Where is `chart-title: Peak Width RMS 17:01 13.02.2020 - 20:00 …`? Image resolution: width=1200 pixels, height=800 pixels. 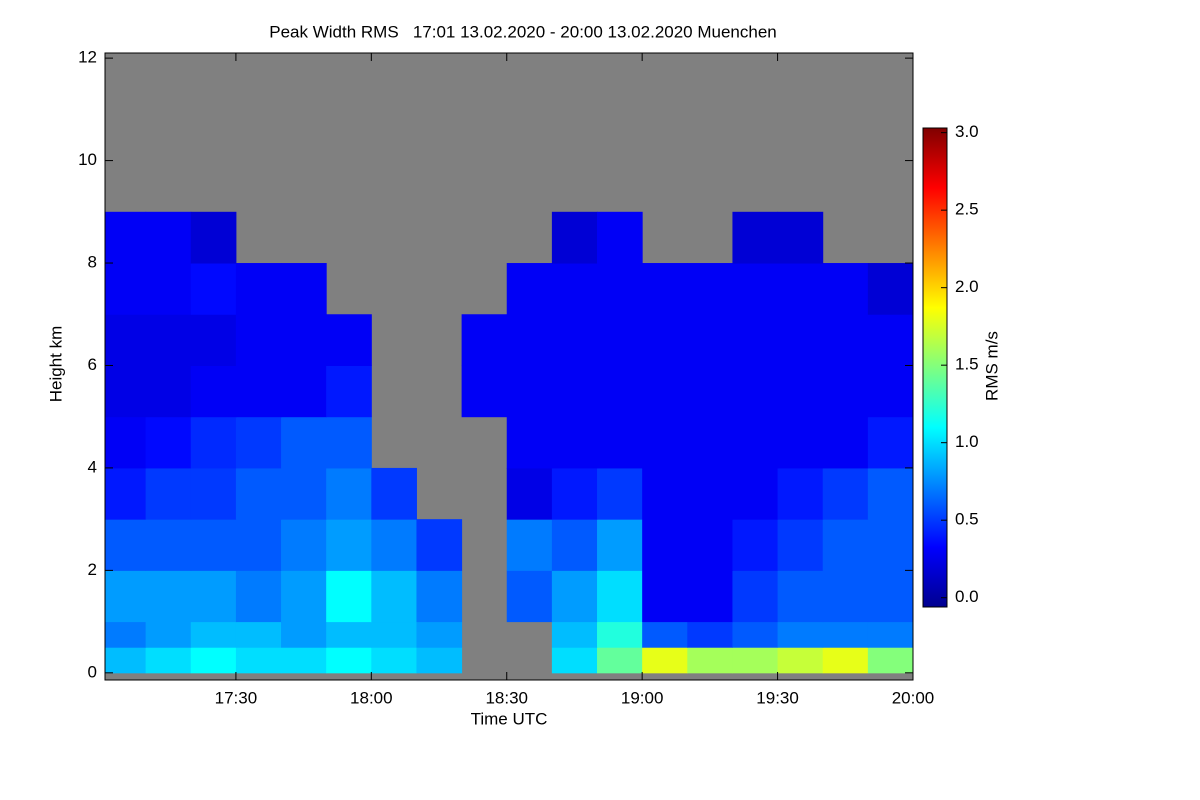 chart-title: Peak Width RMS 17:01 13.02.2020 - 20:00 … is located at coordinates (523, 31).